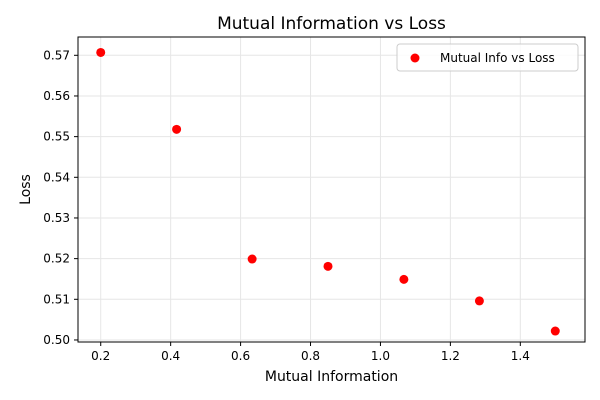 Image resolution: width=600 pixels, height=400 pixels. Describe the element at coordinates (26, 189) in the screenshot. I see `y-axis-title: Loss` at that location.